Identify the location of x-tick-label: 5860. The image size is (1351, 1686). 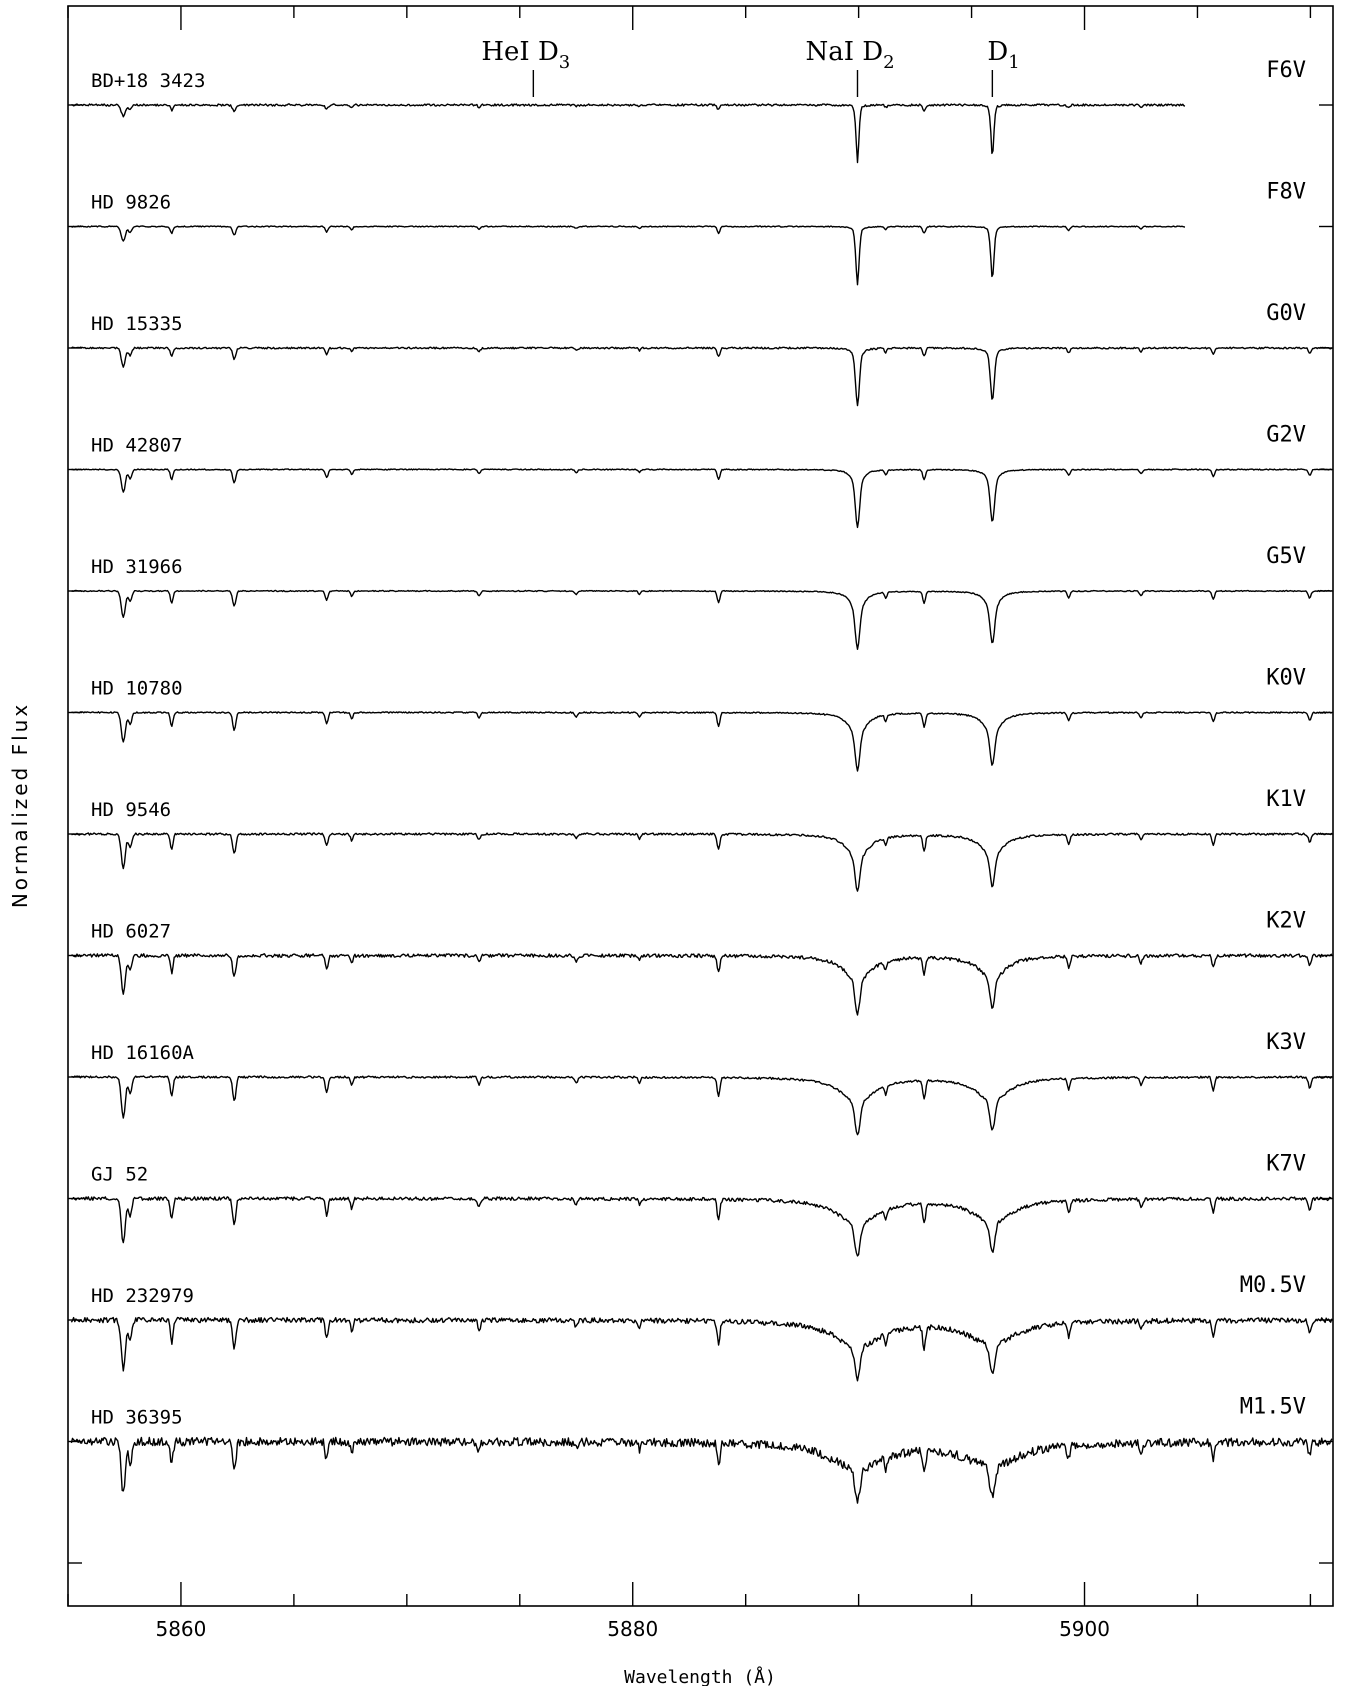
(180, 1629).